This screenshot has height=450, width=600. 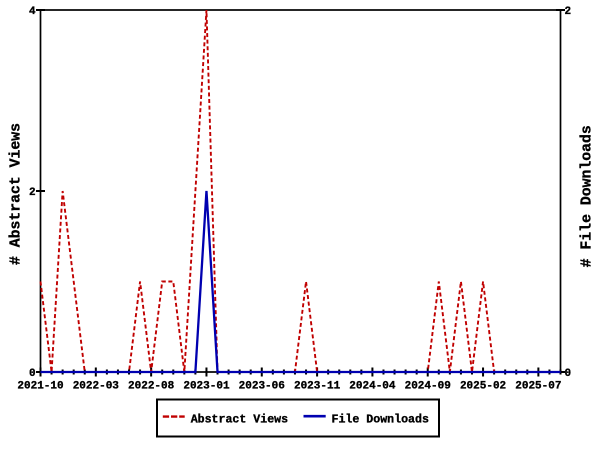 I want to click on svg-text: 2025-02, so click(x=483, y=387).